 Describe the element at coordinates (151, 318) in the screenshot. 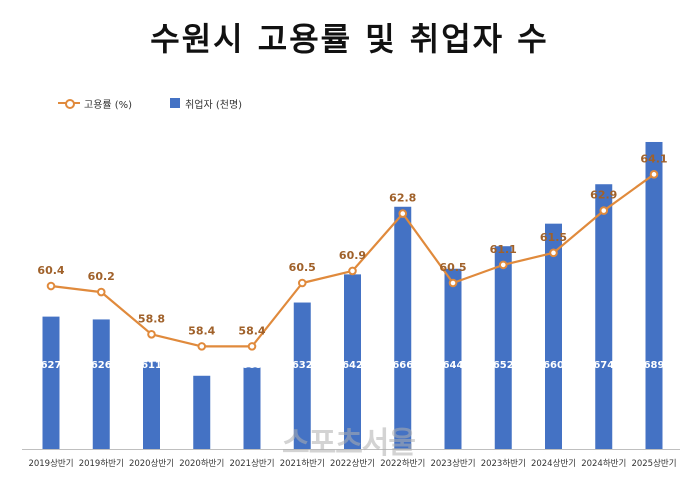

I see `line-value-label: 58.8` at that location.